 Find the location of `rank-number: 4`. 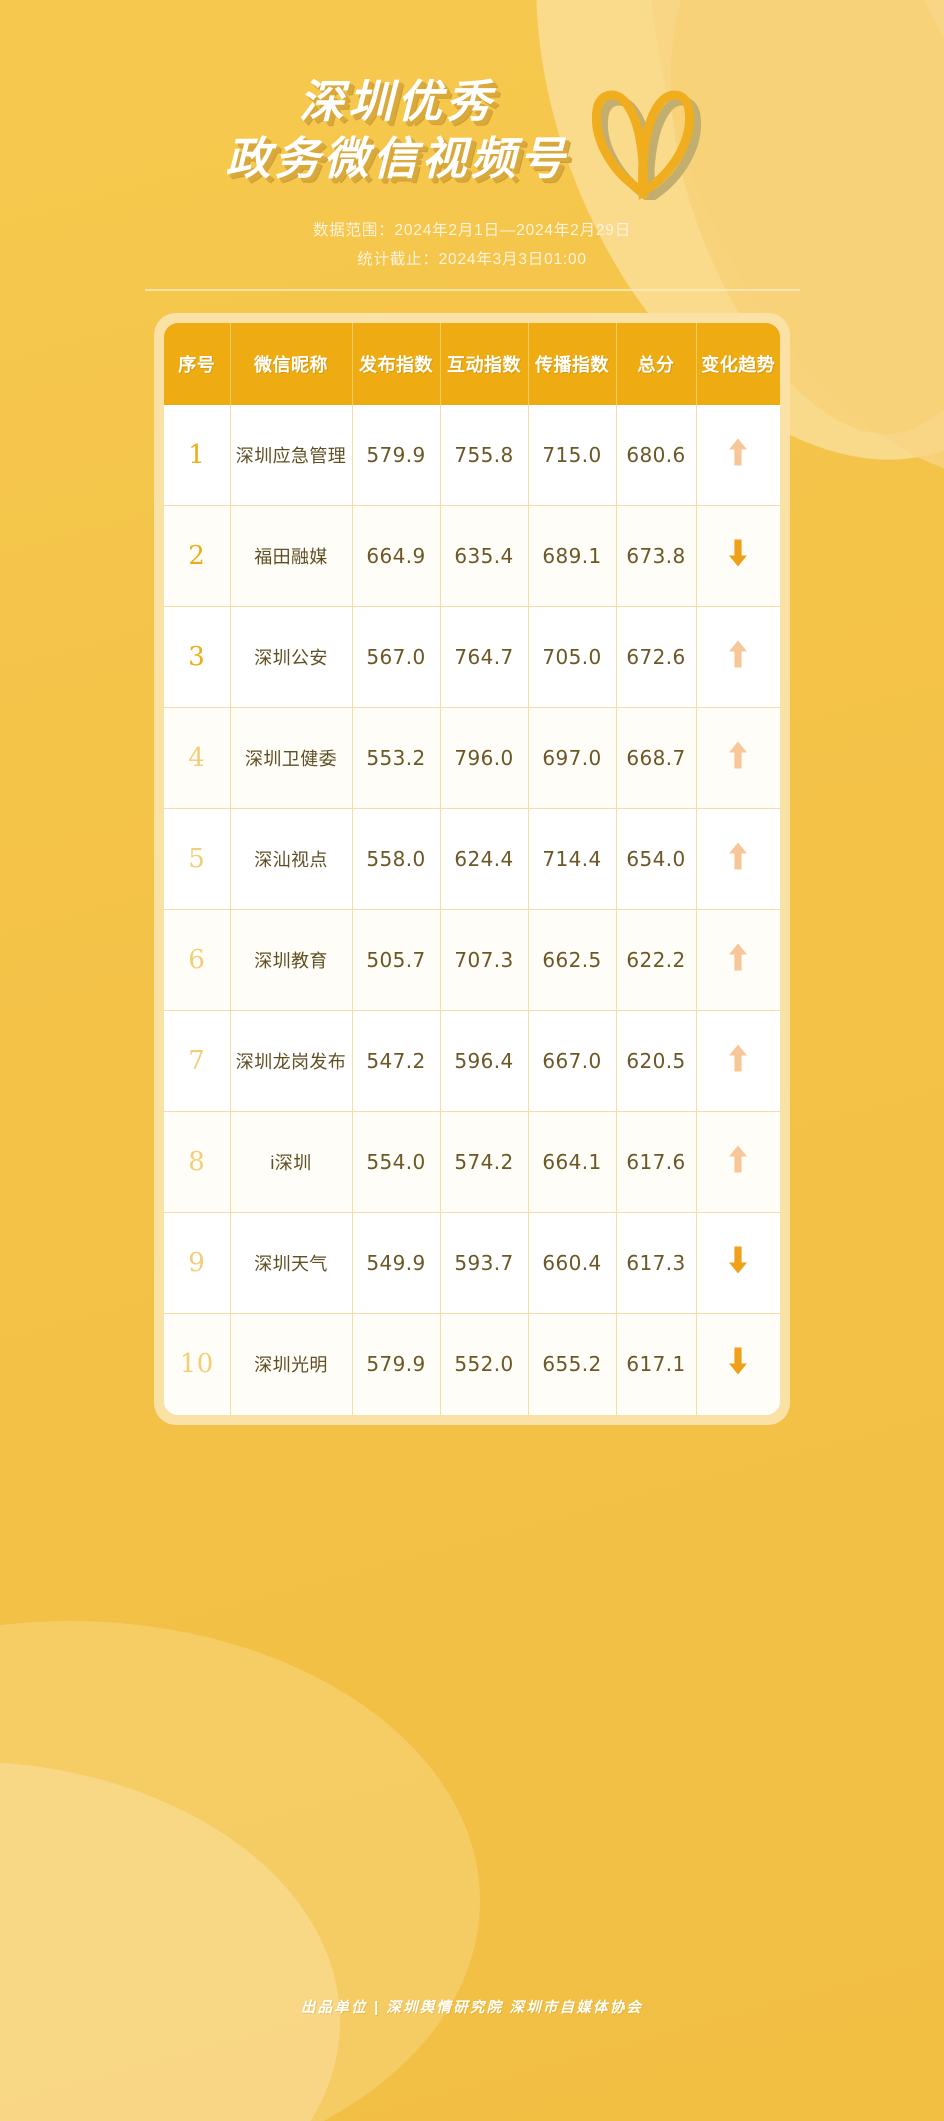

rank-number: 4 is located at coordinates (197, 758).